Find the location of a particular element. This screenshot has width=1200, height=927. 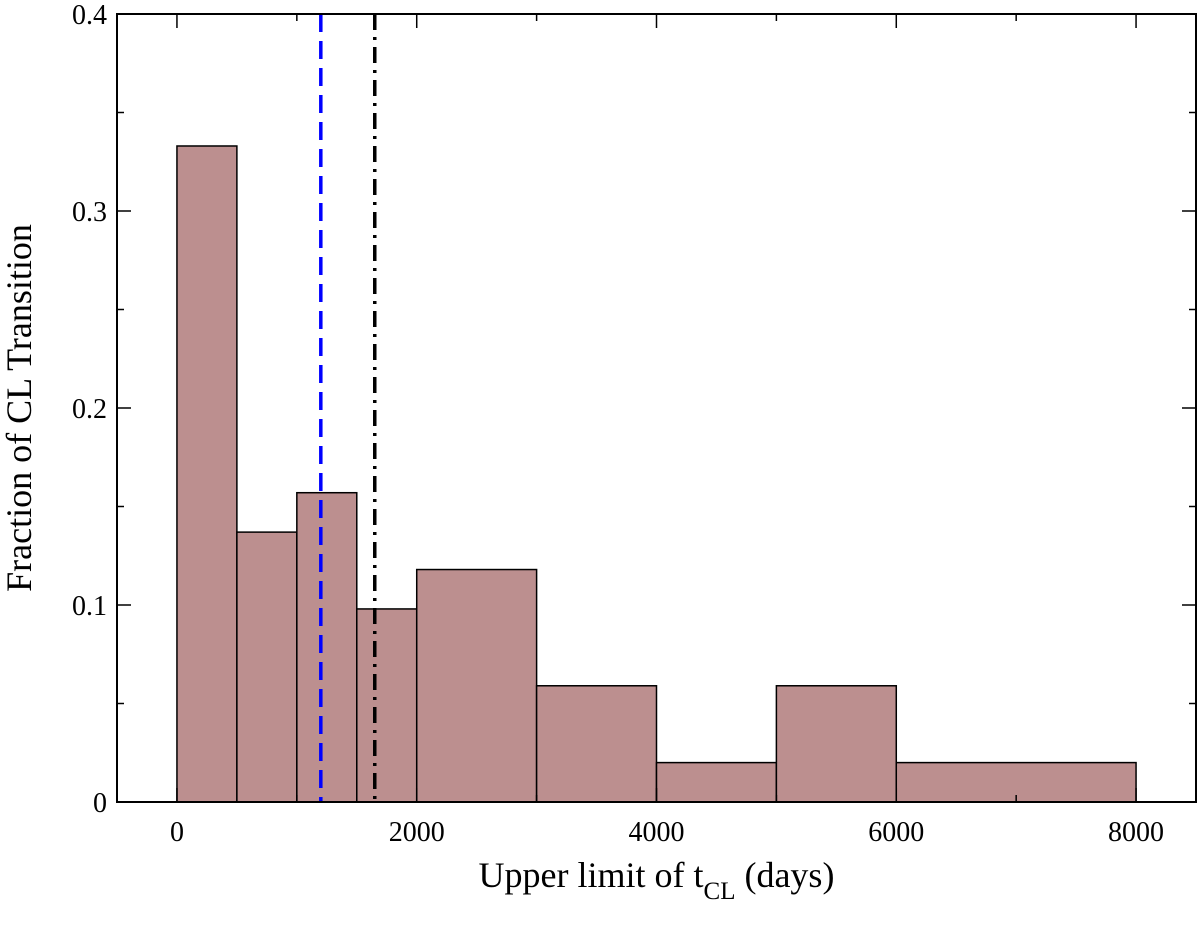

y-axis-title: Fraction of CL Transition is located at coordinates (19, 408).